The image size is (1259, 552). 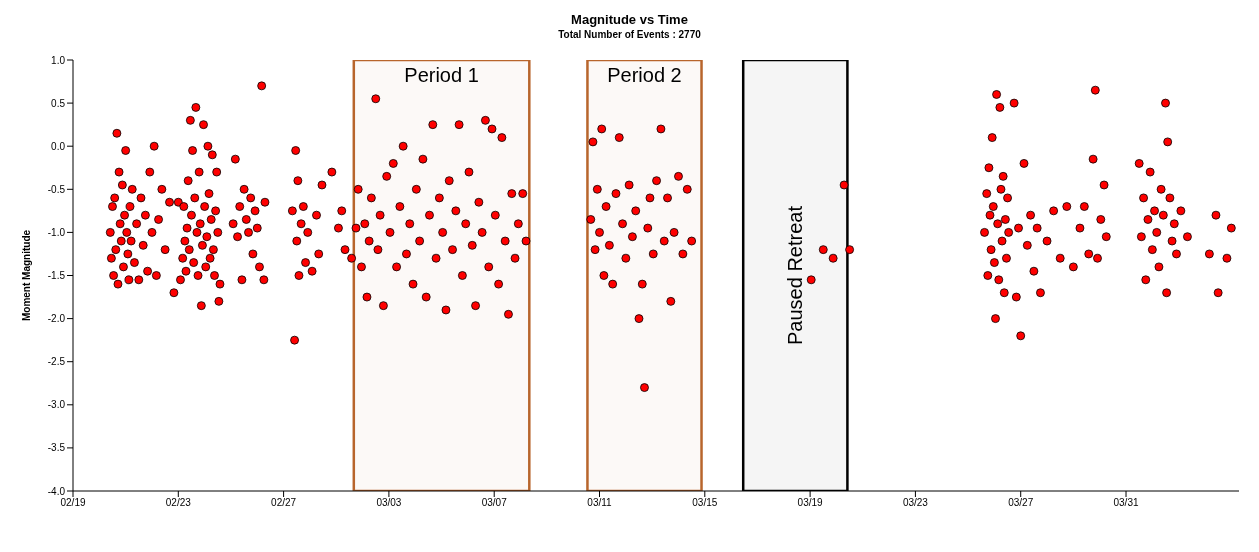 I want to click on y-tick-label: -0.5, so click(x=56, y=189).